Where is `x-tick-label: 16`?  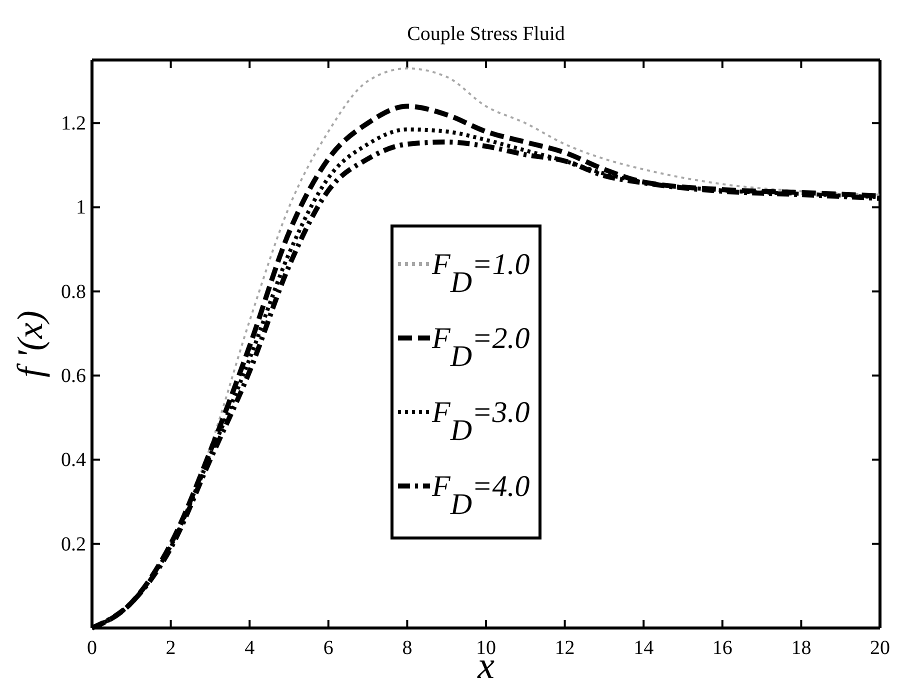
x-tick-label: 16 is located at coordinates (722, 648).